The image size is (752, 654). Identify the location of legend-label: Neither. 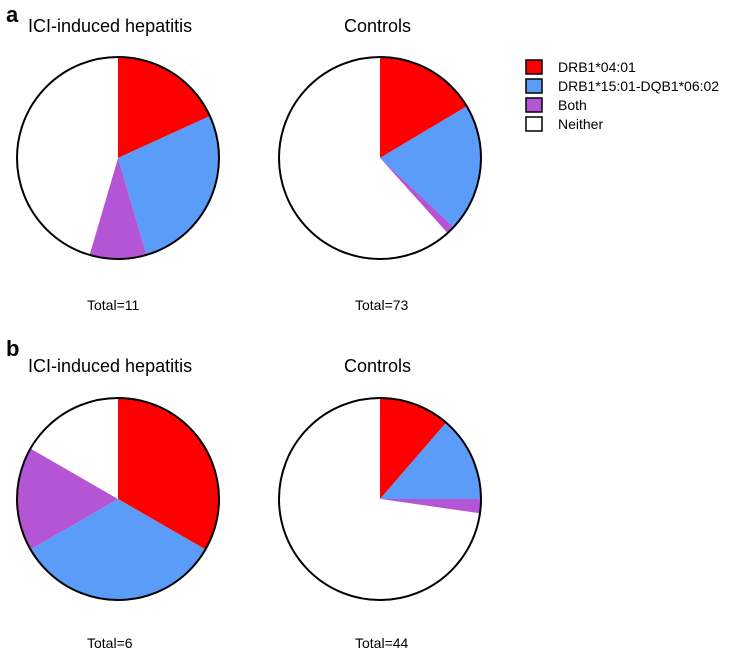
(580, 124).